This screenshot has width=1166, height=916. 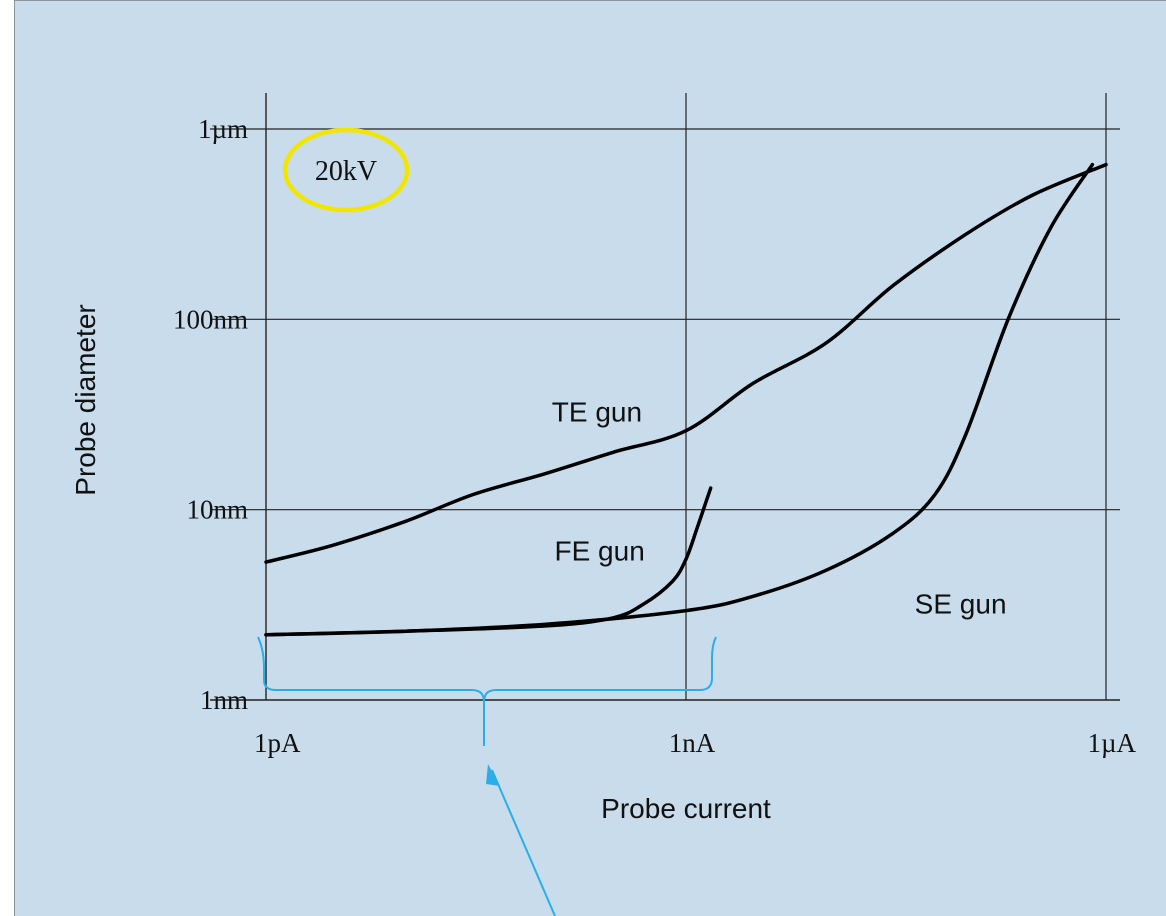 I want to click on y-tick-label: 100nm, so click(x=210, y=319).